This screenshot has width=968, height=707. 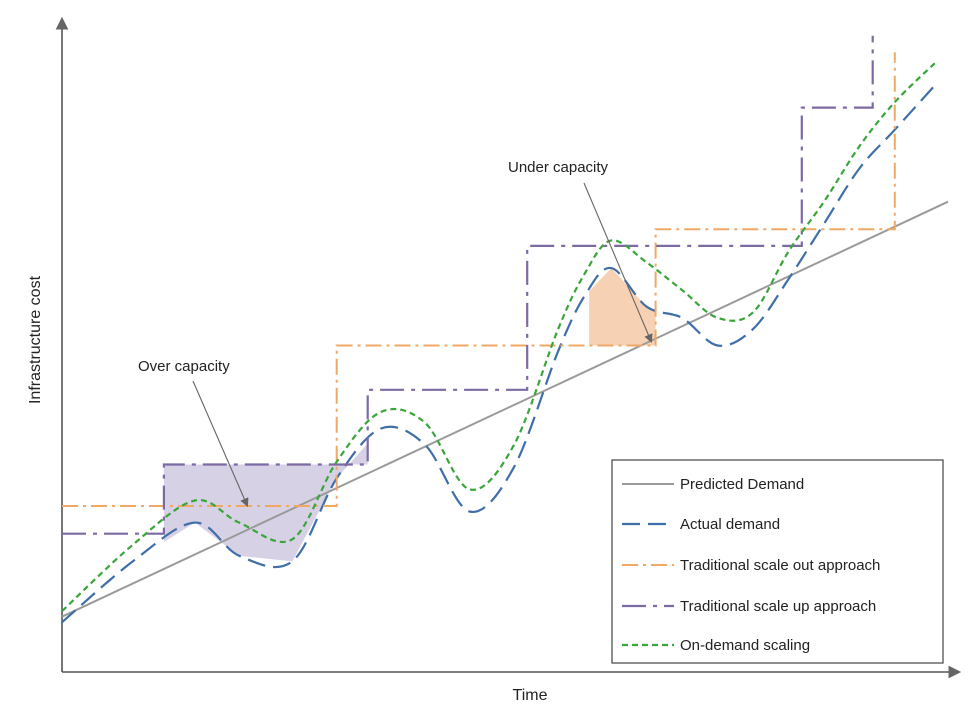 I want to click on annotation-arrow-under, so click(x=618, y=263).